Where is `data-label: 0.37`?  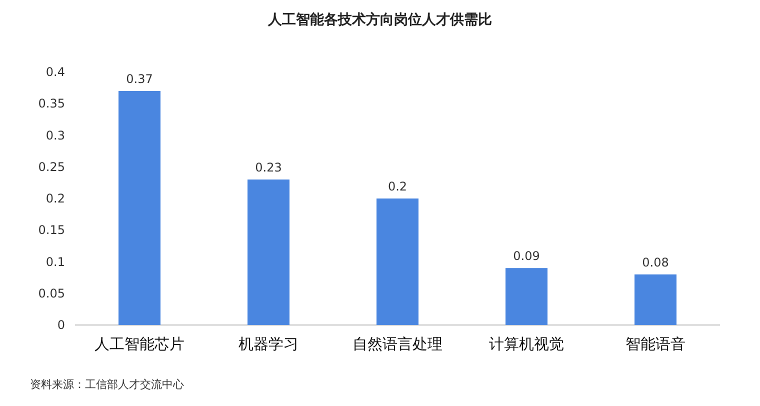 data-label: 0.37 is located at coordinates (139, 79).